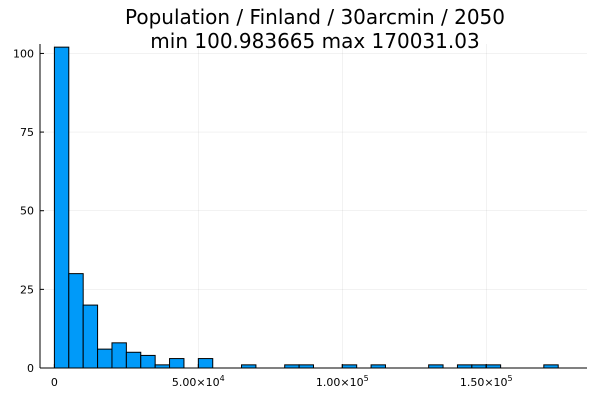 The width and height of the screenshot is (600, 400). I want to click on x-tick-label: 1.50×10⁵, so click(486, 381).